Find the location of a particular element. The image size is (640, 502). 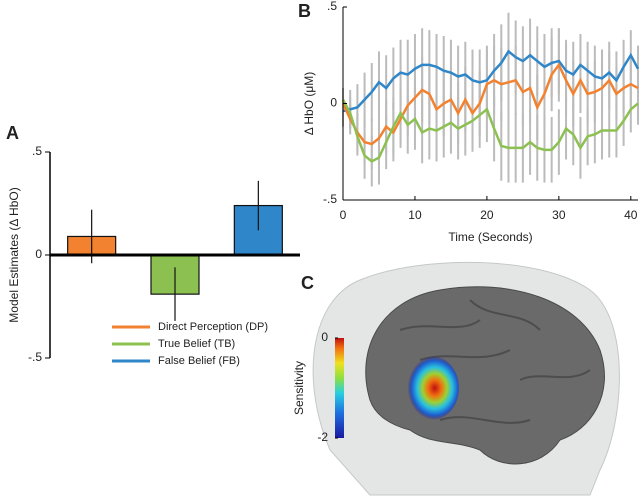

brain is located at coordinates (485, 375).